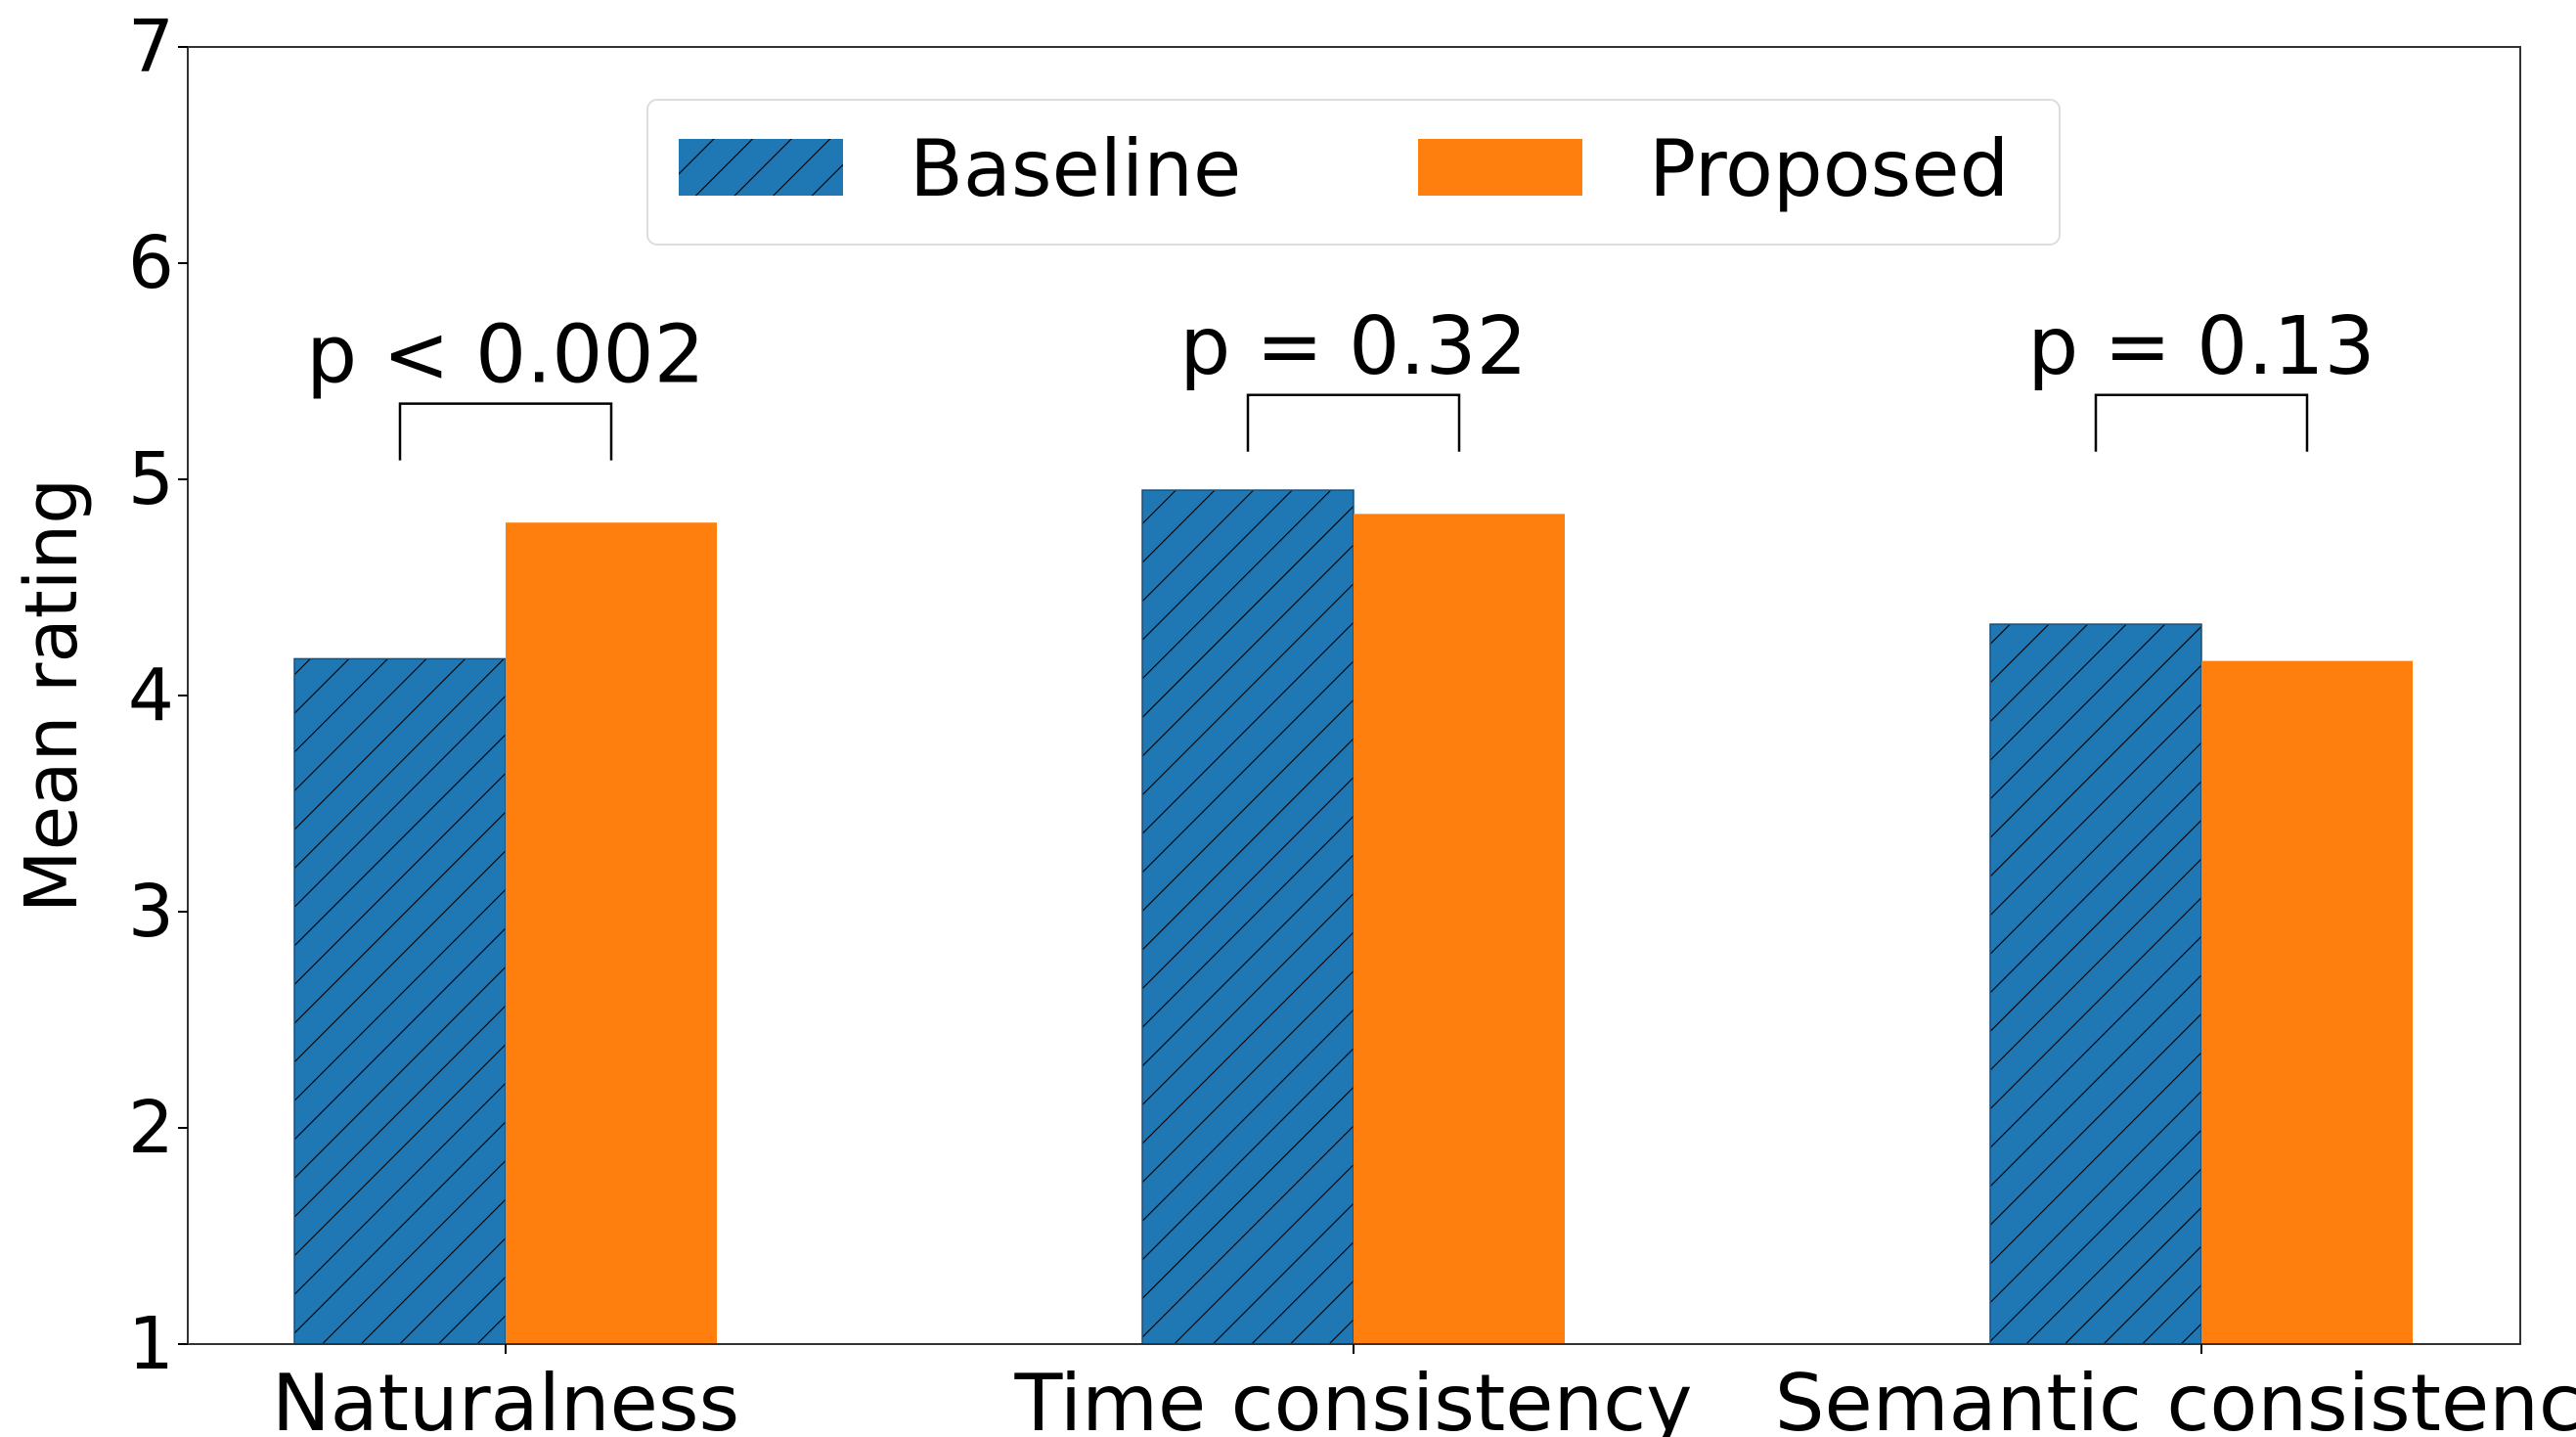 The image size is (2576, 1437). What do you see at coordinates (505, 1397) in the screenshot?
I see `x-tick-label-0: Naturalness` at bounding box center [505, 1397].